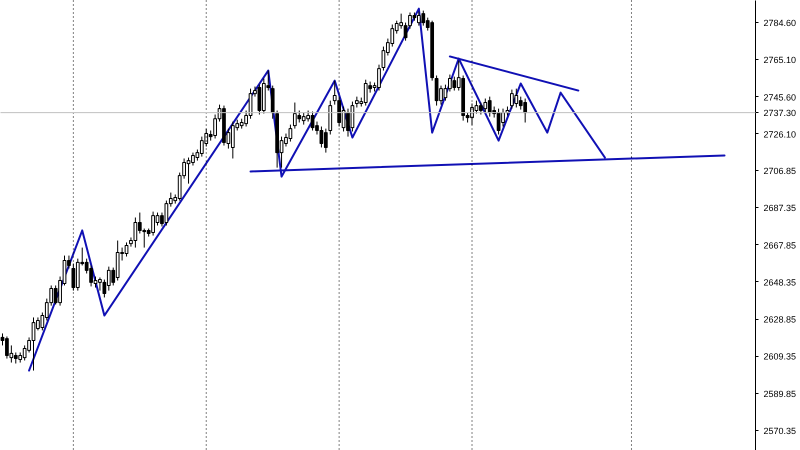 Image resolution: width=800 pixels, height=450 pixels. I want to click on y-tick-label: 2628.85, so click(780, 319).